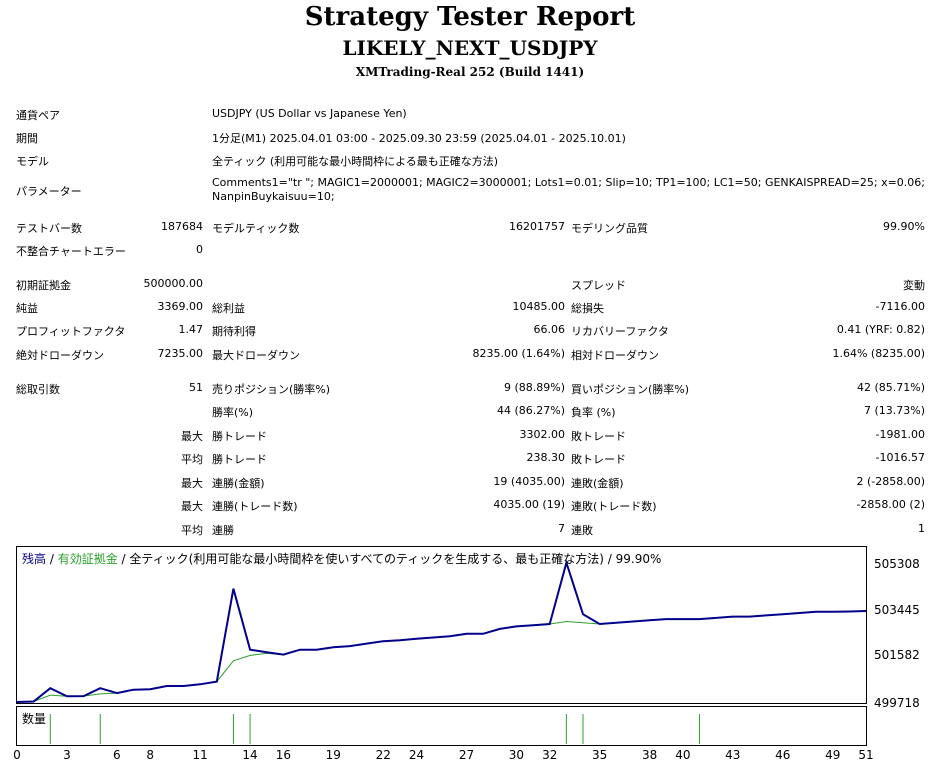 This screenshot has width=940, height=764. What do you see at coordinates (890, 387) in the screenshot?
I see `long-value: 42 (85.71%)` at bounding box center [890, 387].